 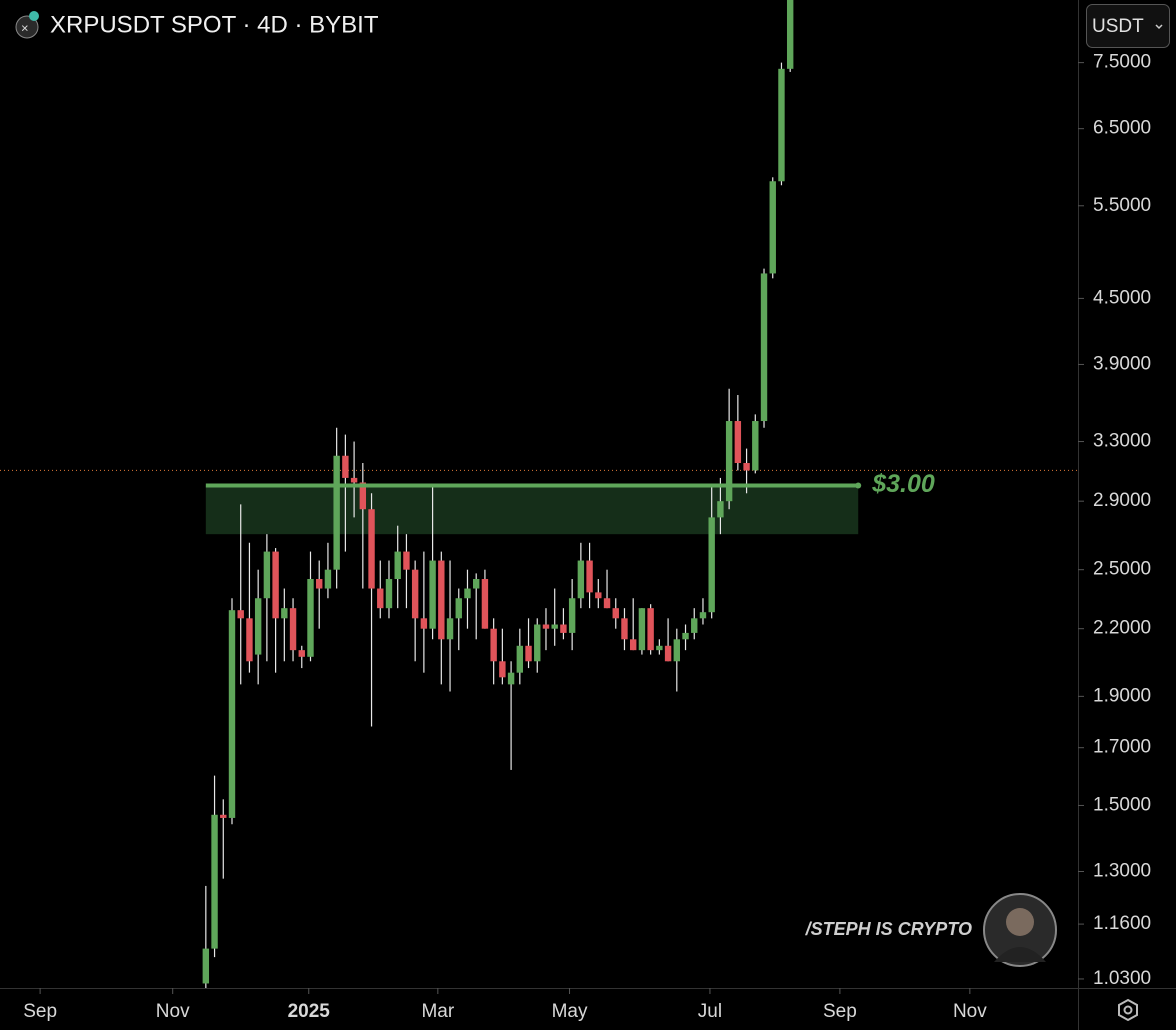 What do you see at coordinates (903, 484) in the screenshot?
I see `level-label: $3.00` at bounding box center [903, 484].